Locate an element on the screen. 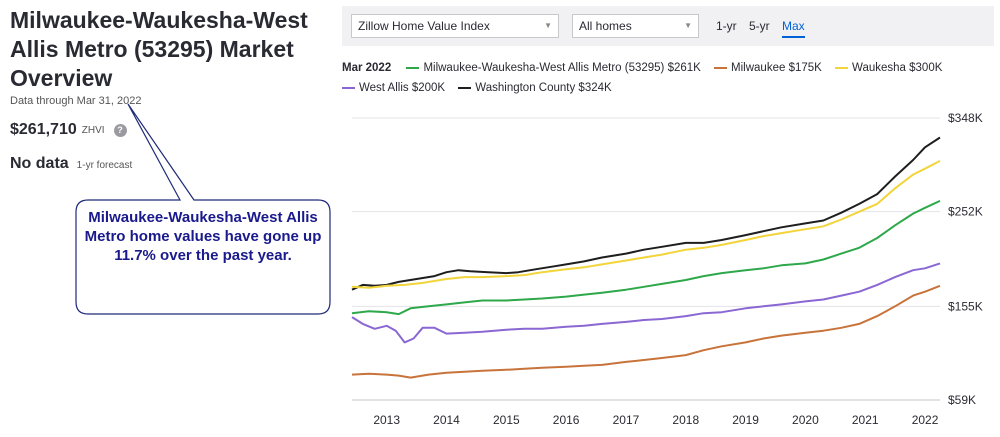  y-tick-label: $155K is located at coordinates (965, 306).